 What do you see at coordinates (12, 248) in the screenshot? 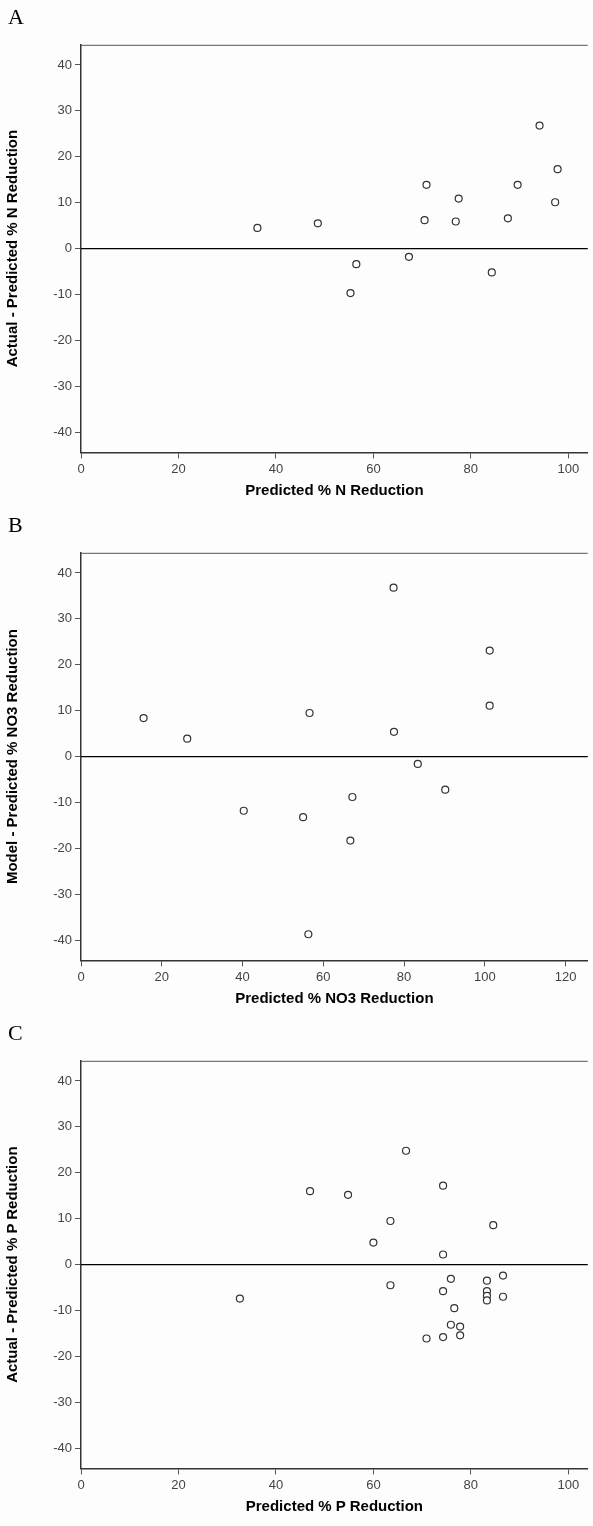
I see `y-axis-title: Actual - Predicted % N Reduction` at bounding box center [12, 248].